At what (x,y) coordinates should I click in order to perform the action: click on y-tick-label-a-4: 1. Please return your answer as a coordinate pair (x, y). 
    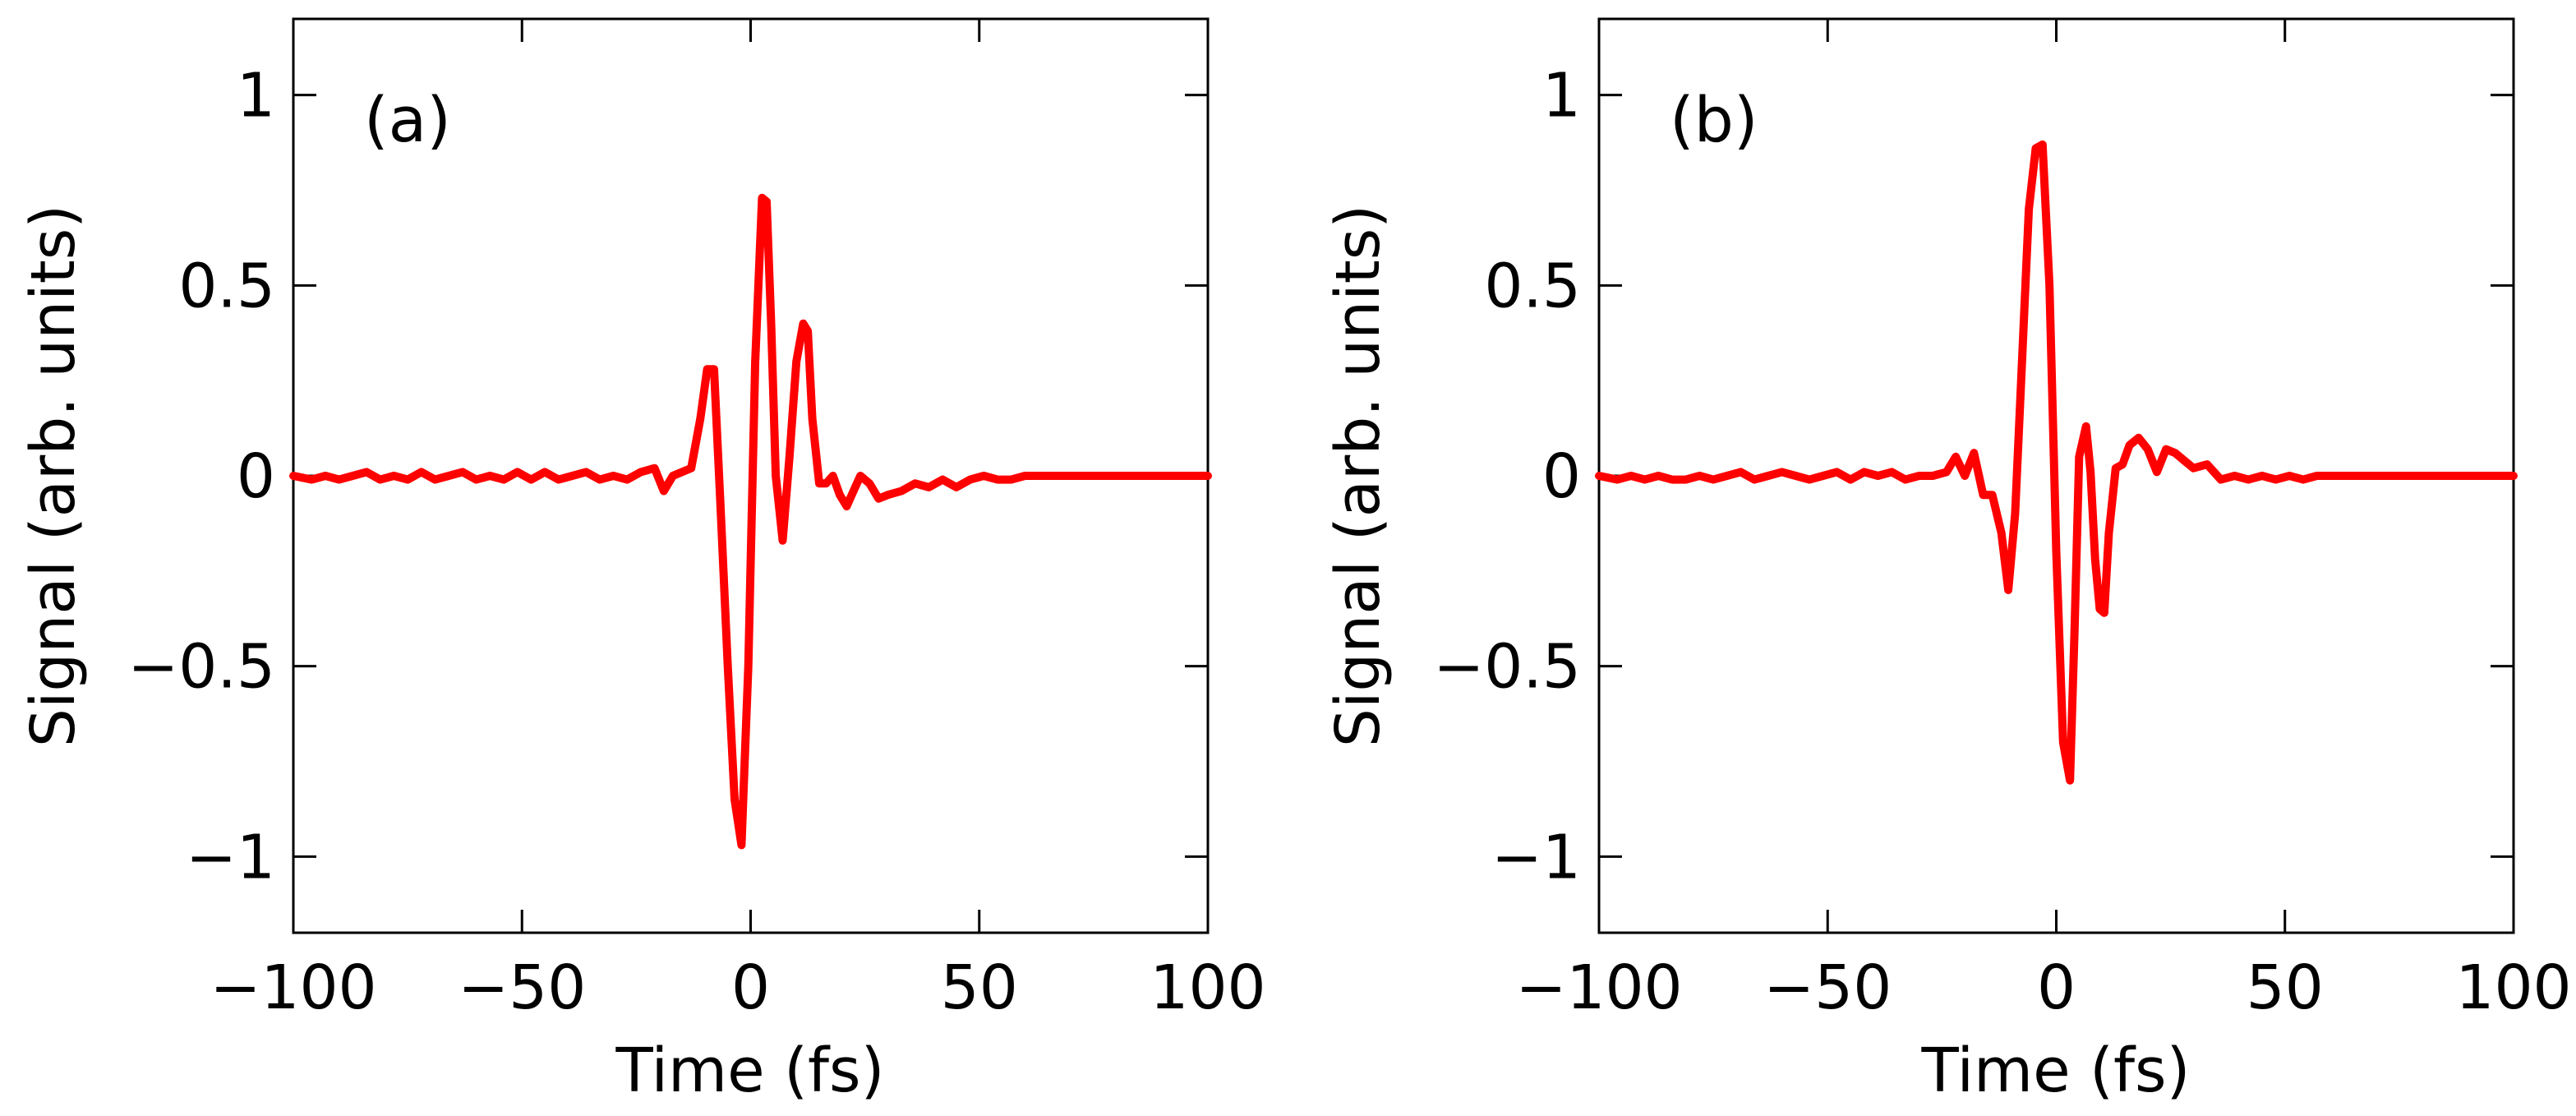
    Looking at the image, I should click on (256, 96).